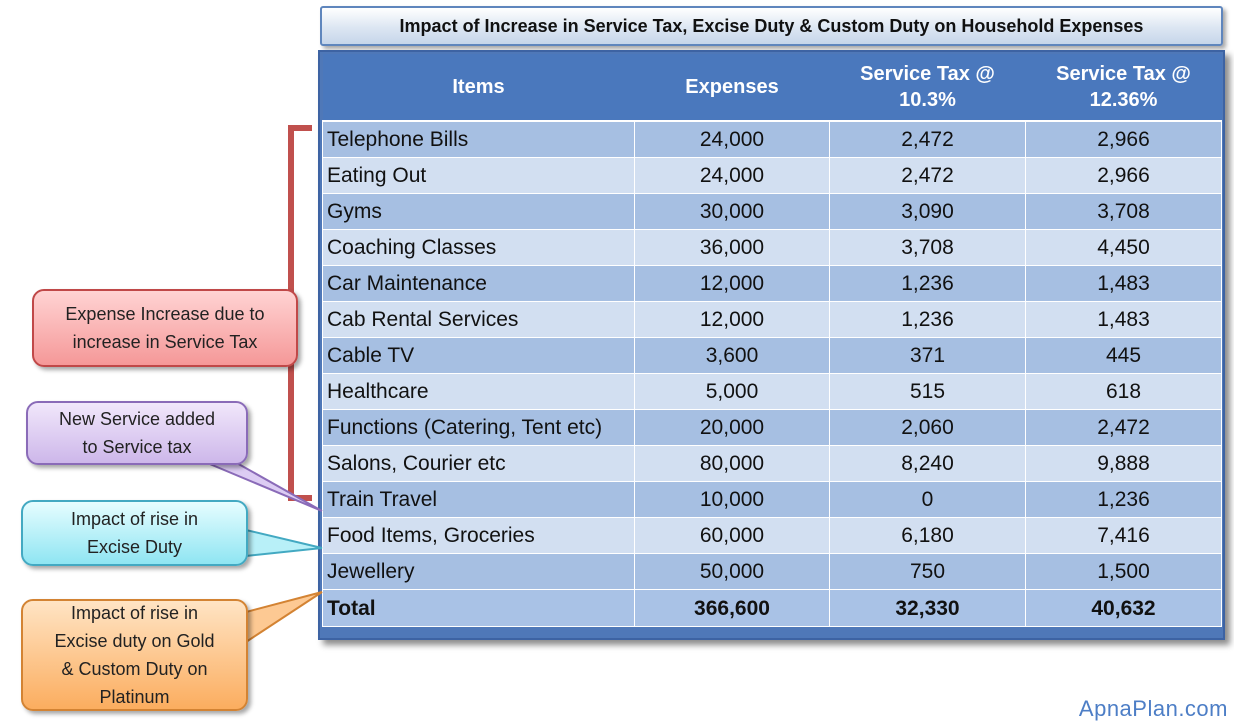  I want to click on cell-item: Coaching Classes, so click(478, 247).